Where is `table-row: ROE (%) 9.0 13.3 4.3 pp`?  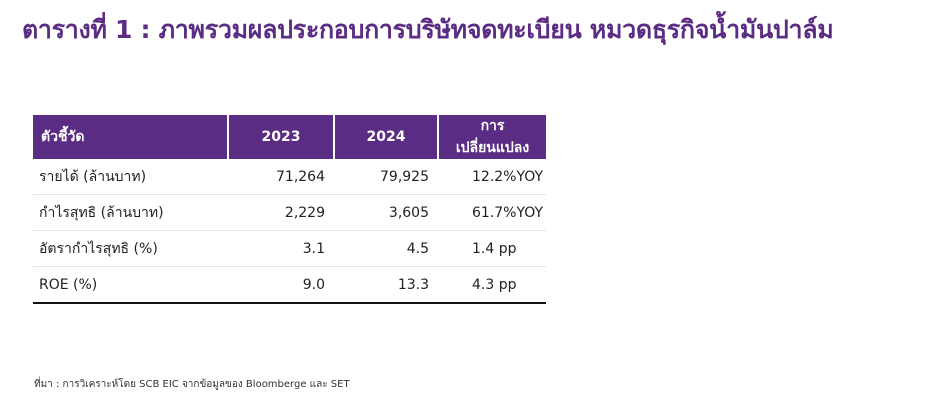
table-row: ROE (%) 9.0 13.3 4.3 pp is located at coordinates (289, 285).